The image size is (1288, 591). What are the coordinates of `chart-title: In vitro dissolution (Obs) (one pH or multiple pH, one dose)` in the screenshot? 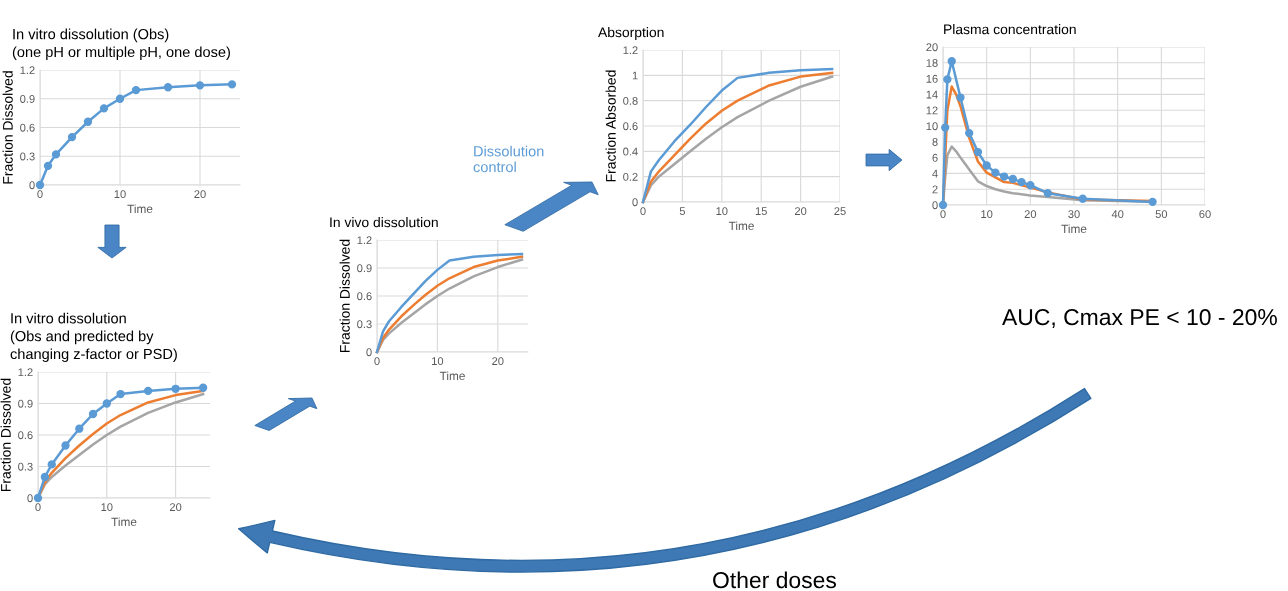 It's located at (121, 44).